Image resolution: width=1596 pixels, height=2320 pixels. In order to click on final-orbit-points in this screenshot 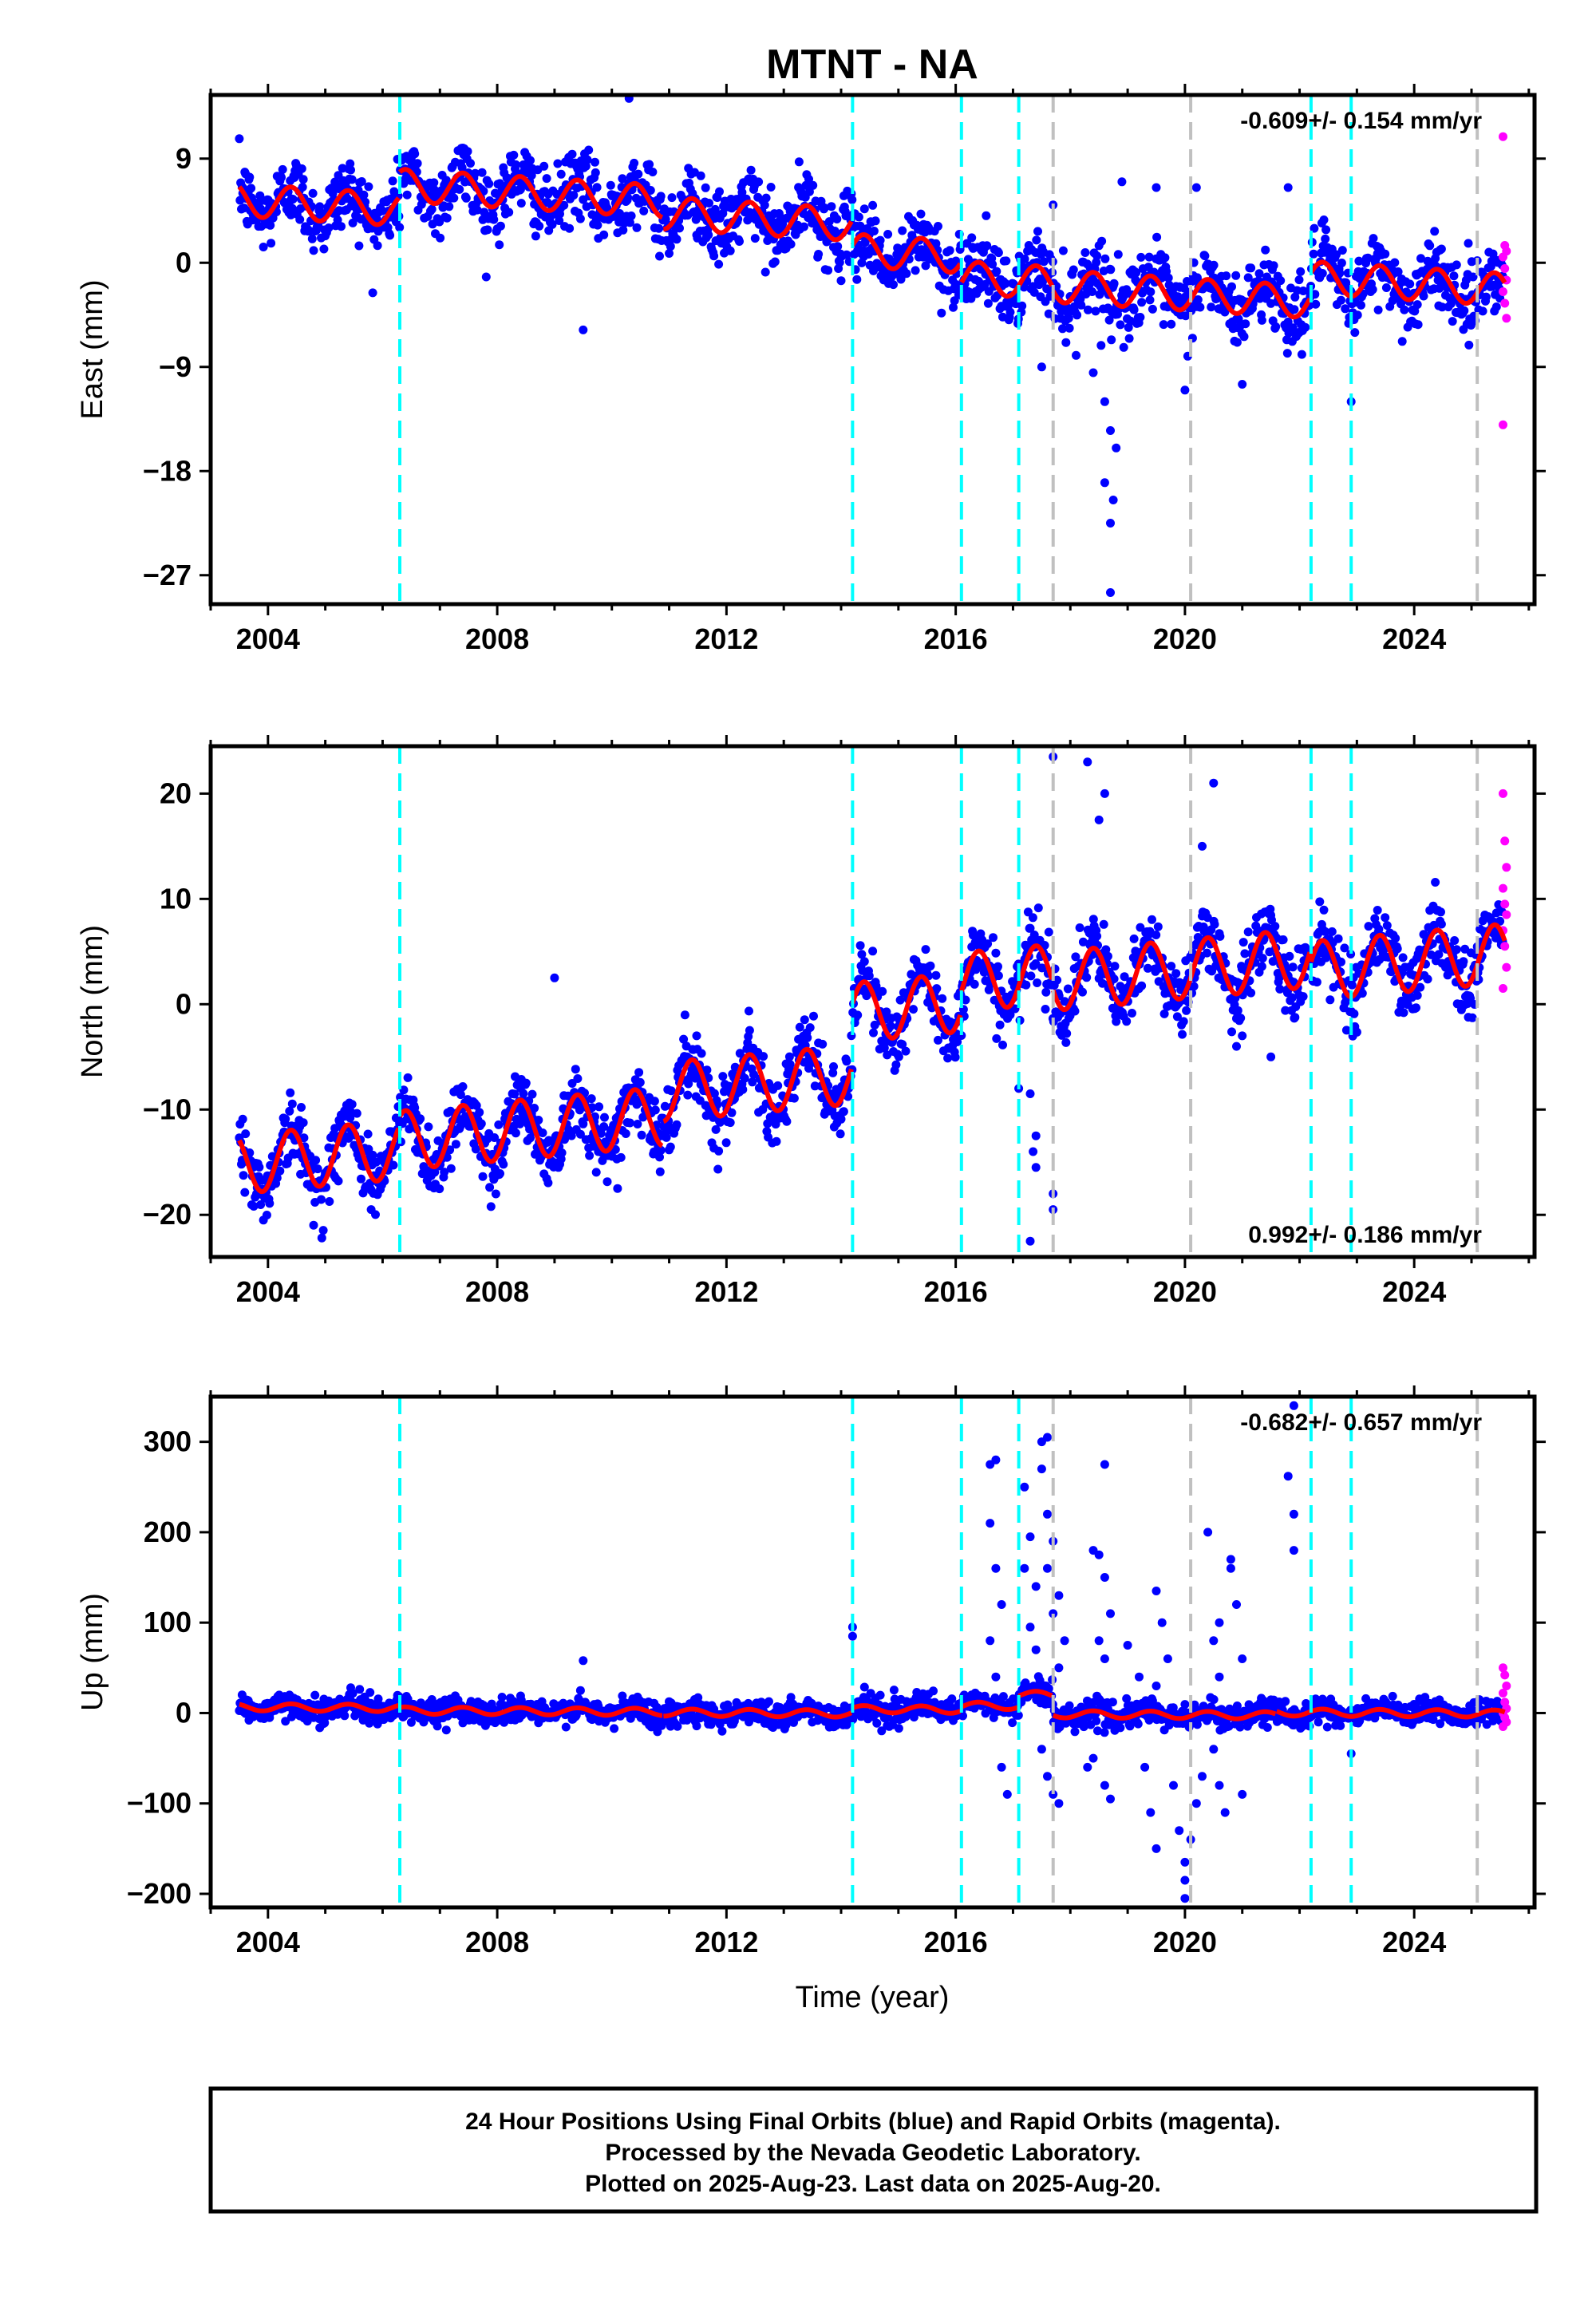, I will do `click(871, 1060)`.